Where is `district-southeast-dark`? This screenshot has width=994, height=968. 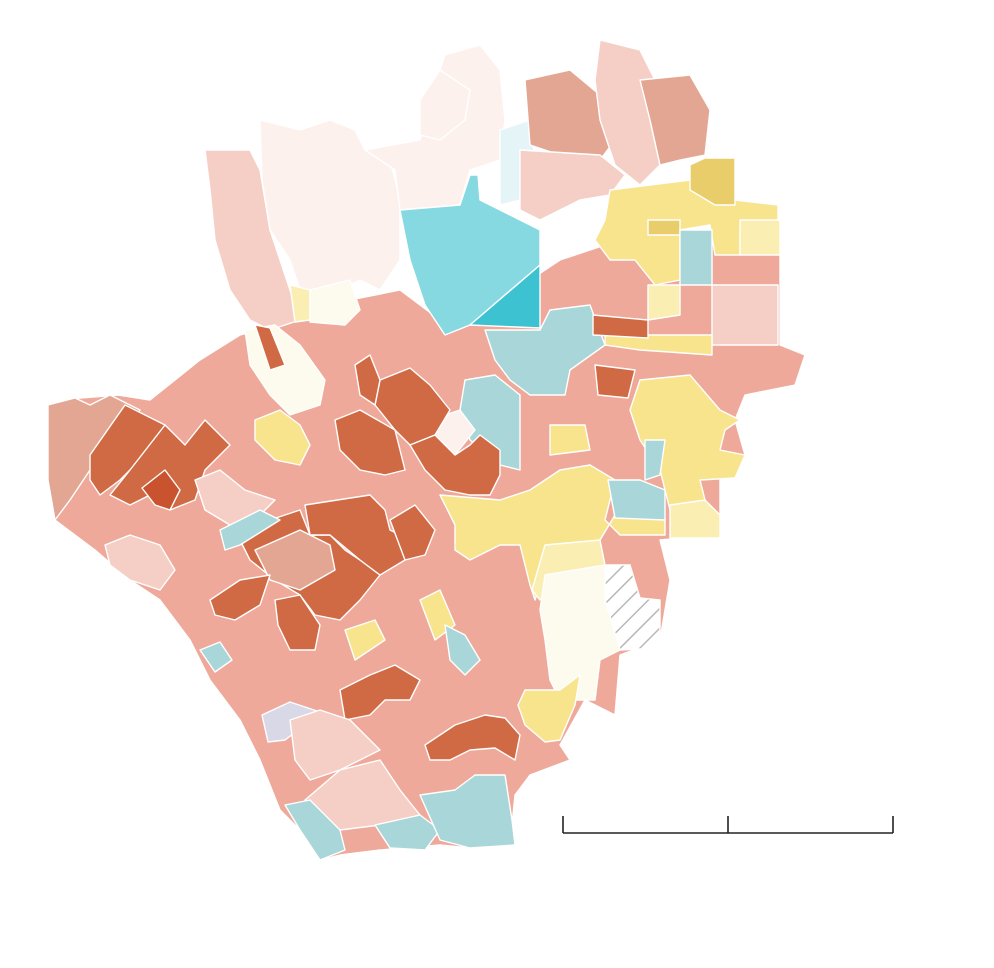 district-southeast-dark is located at coordinates (472, 737).